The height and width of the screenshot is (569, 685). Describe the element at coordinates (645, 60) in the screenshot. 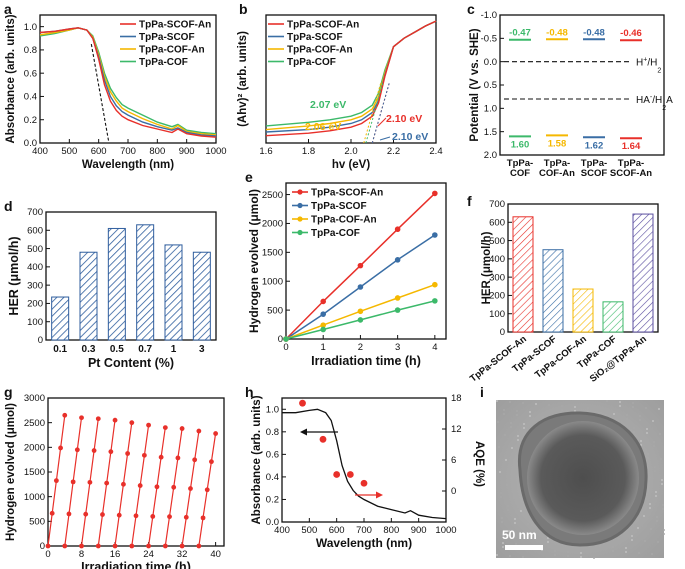

I see `reference-label-part: +` at that location.